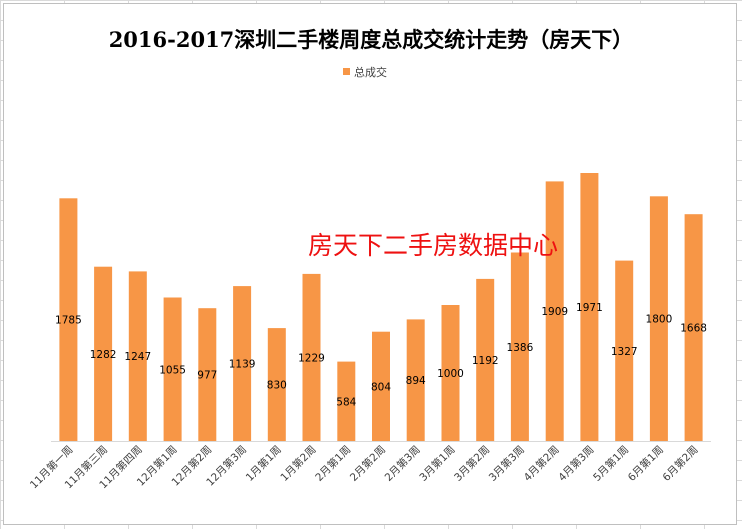 The image size is (742, 529). I want to click on data-label-19: 1668, so click(693, 329).